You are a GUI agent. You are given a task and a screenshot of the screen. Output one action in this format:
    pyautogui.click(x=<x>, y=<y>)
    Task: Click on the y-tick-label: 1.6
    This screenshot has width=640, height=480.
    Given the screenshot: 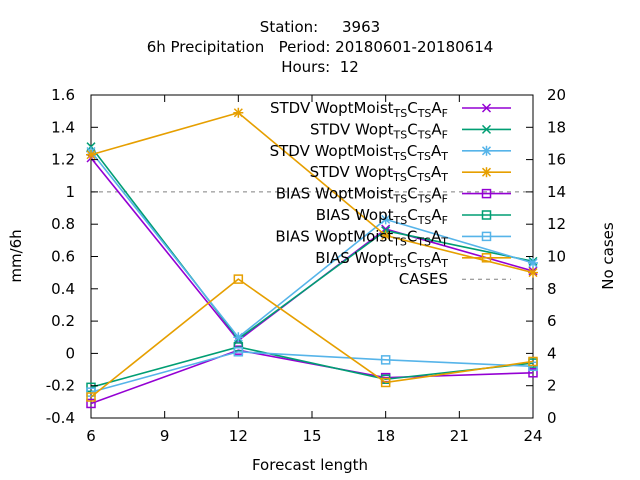 What is the action you would take?
    pyautogui.click(x=63, y=95)
    